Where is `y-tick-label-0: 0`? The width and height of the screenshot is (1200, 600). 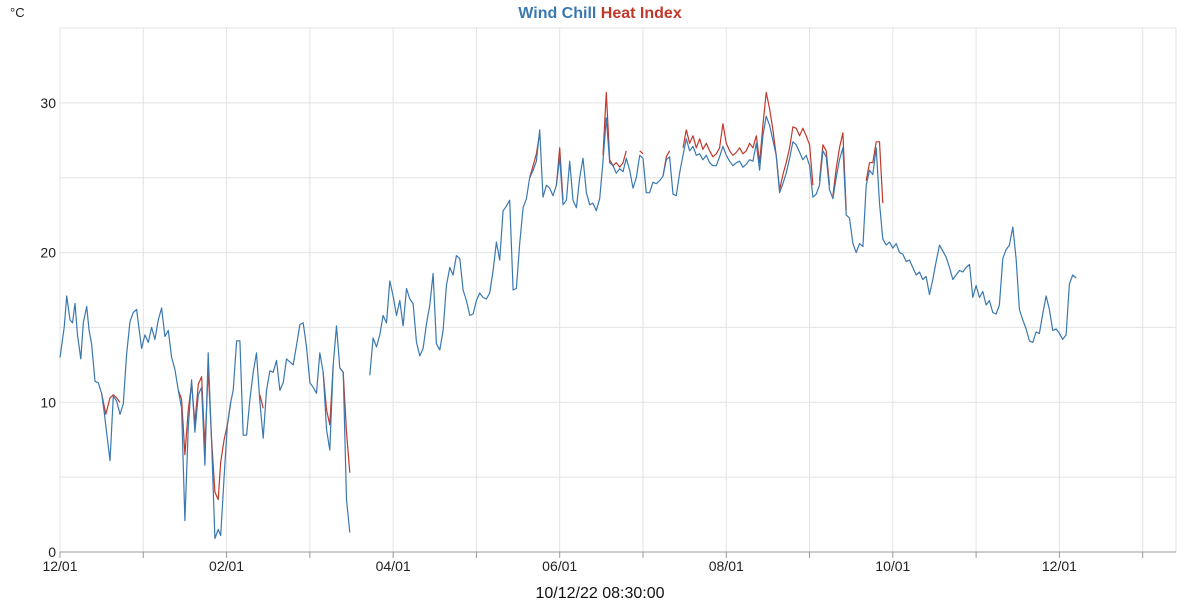 y-tick-label-0: 0 is located at coordinates (52, 552).